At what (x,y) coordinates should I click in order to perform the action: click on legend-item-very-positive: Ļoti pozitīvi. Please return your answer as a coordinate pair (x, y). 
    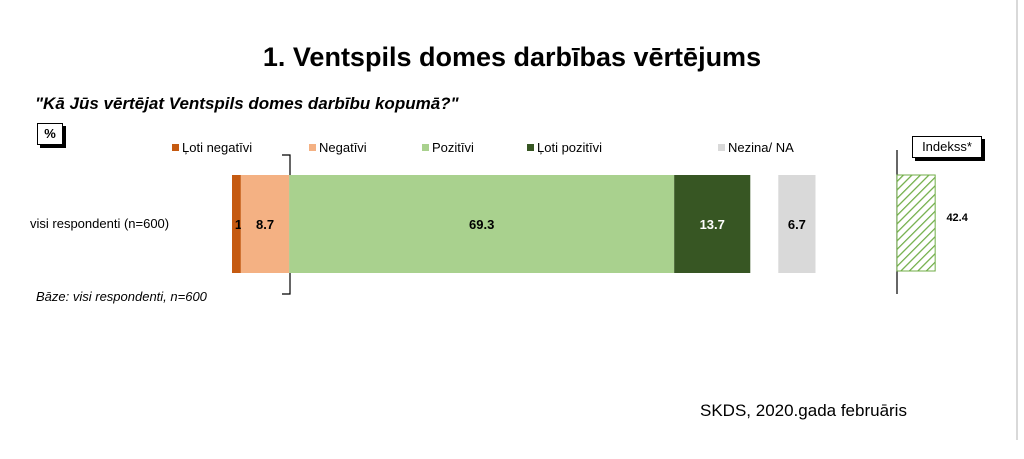
    Looking at the image, I should click on (564, 147).